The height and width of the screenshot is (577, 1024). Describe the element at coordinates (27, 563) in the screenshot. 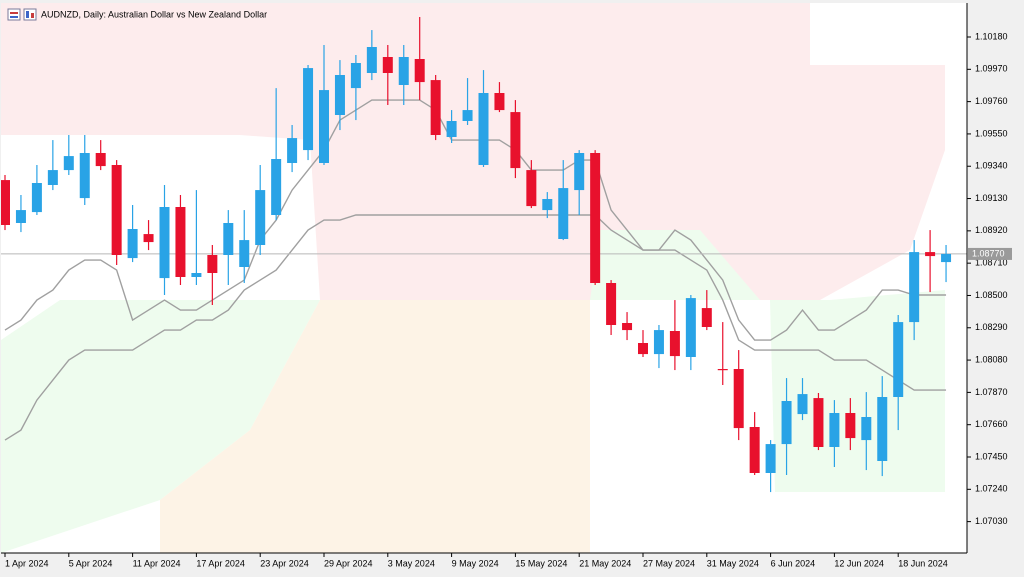

I see `x-tick-label: 1 Apr 2024` at that location.